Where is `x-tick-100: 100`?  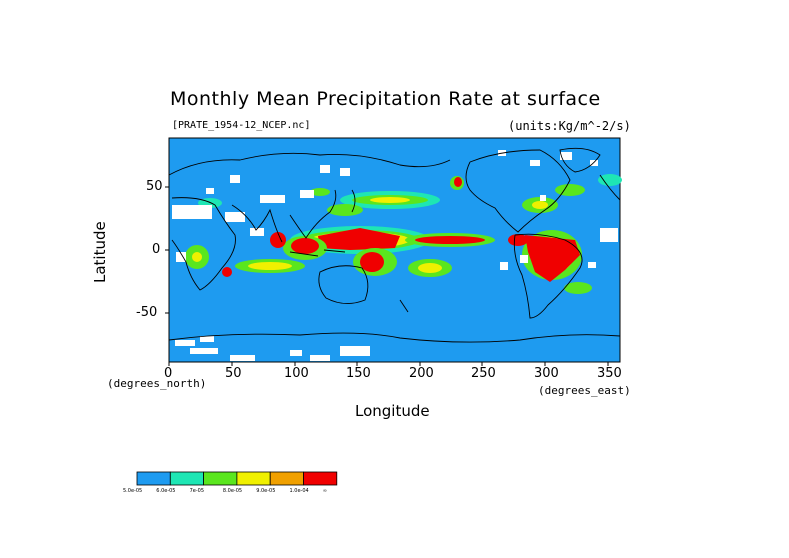 x-tick-100: 100 is located at coordinates (296, 373).